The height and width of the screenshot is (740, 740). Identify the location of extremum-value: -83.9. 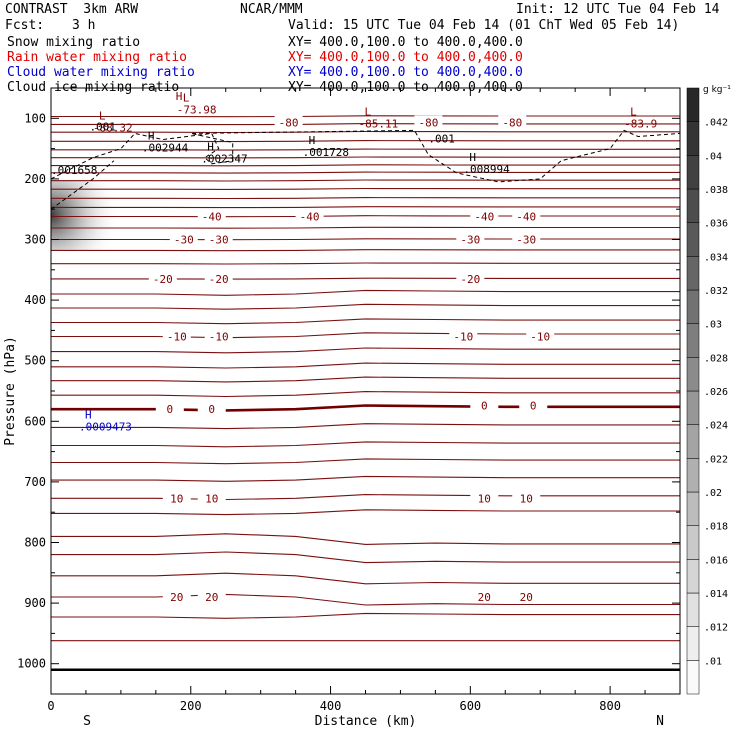
(640, 123).